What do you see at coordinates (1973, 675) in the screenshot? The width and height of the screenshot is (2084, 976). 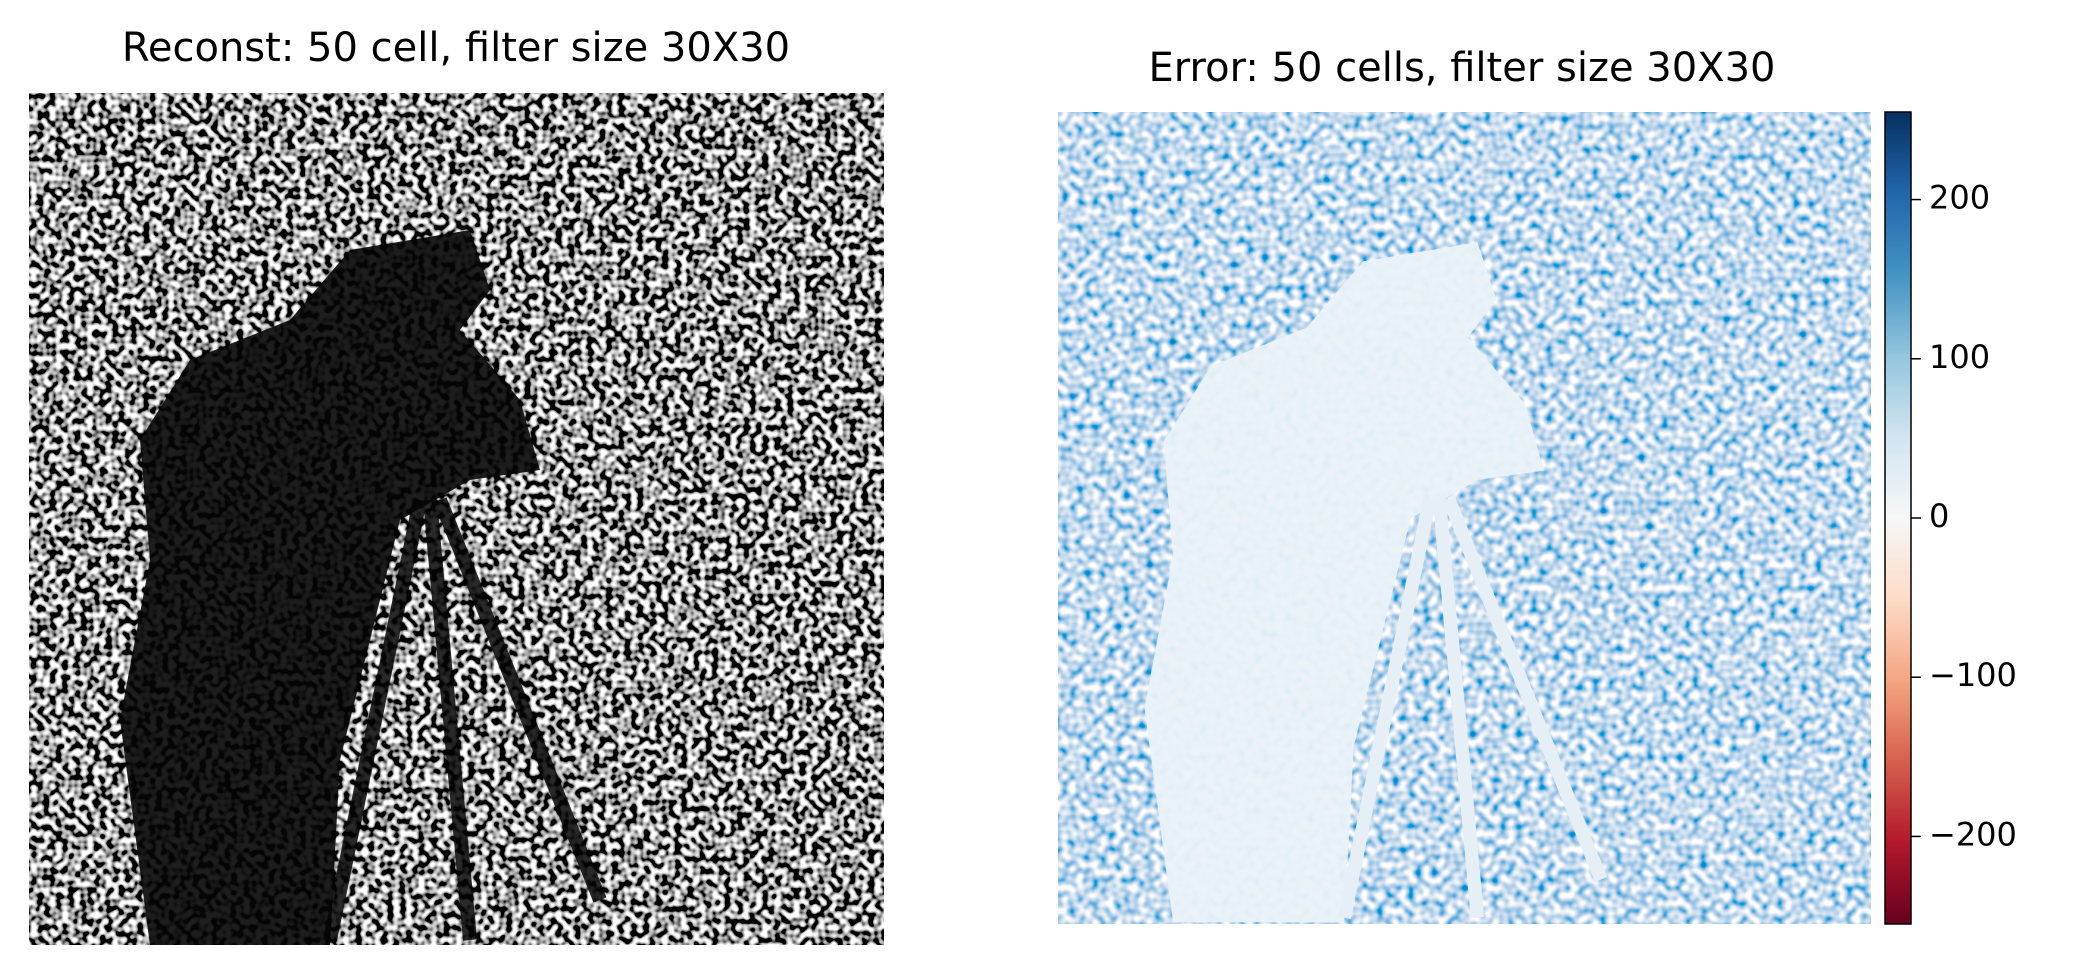 I see `colorbar-tick-label: −100` at bounding box center [1973, 675].